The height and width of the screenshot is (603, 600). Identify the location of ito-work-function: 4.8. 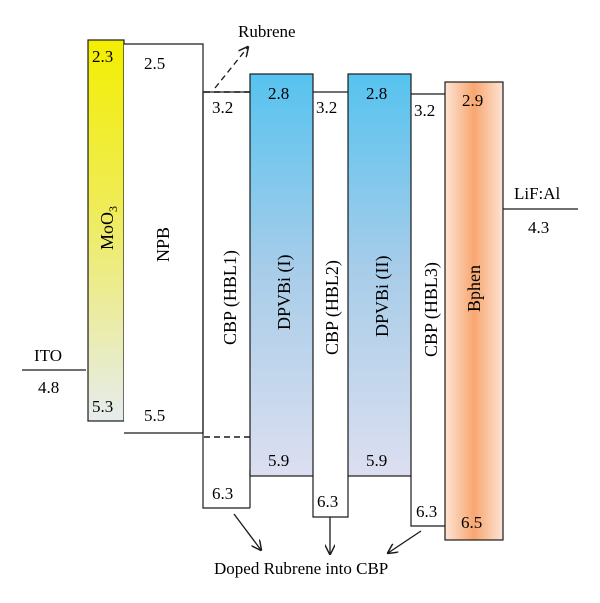
(48, 387).